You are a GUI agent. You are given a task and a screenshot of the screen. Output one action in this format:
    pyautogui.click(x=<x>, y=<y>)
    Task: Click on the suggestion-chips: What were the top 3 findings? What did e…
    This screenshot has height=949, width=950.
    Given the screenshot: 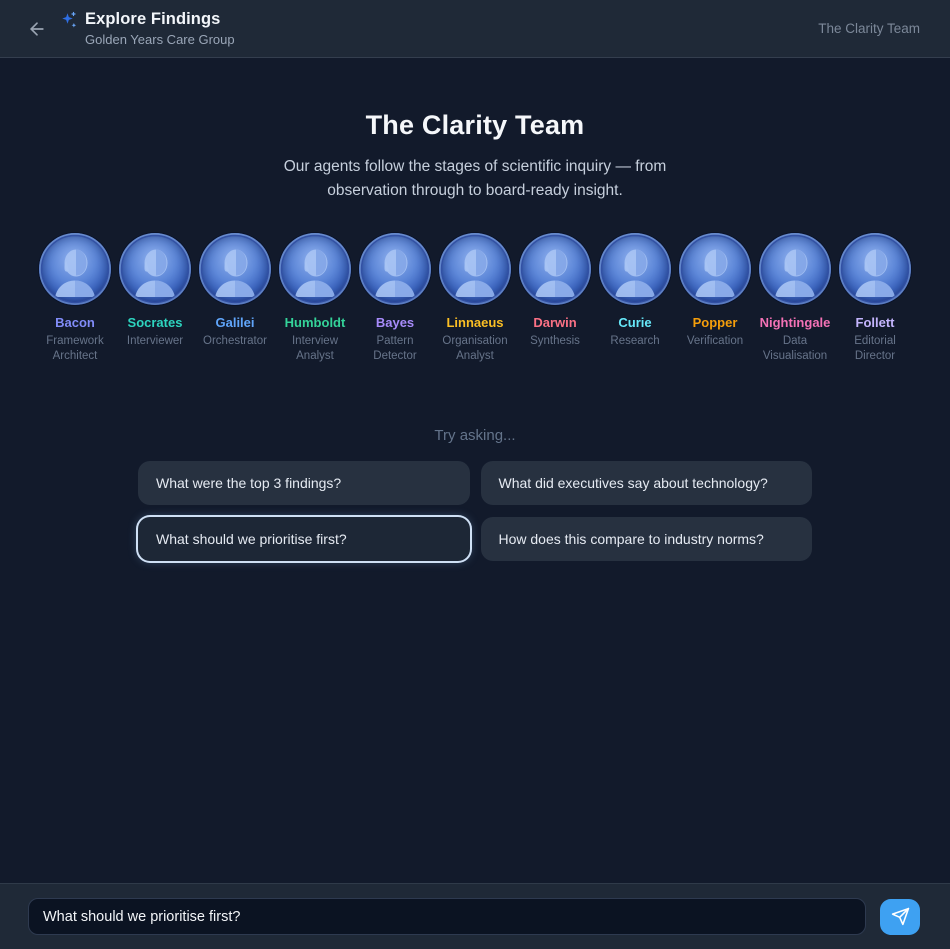 What is the action you would take?
    pyautogui.click(x=475, y=510)
    